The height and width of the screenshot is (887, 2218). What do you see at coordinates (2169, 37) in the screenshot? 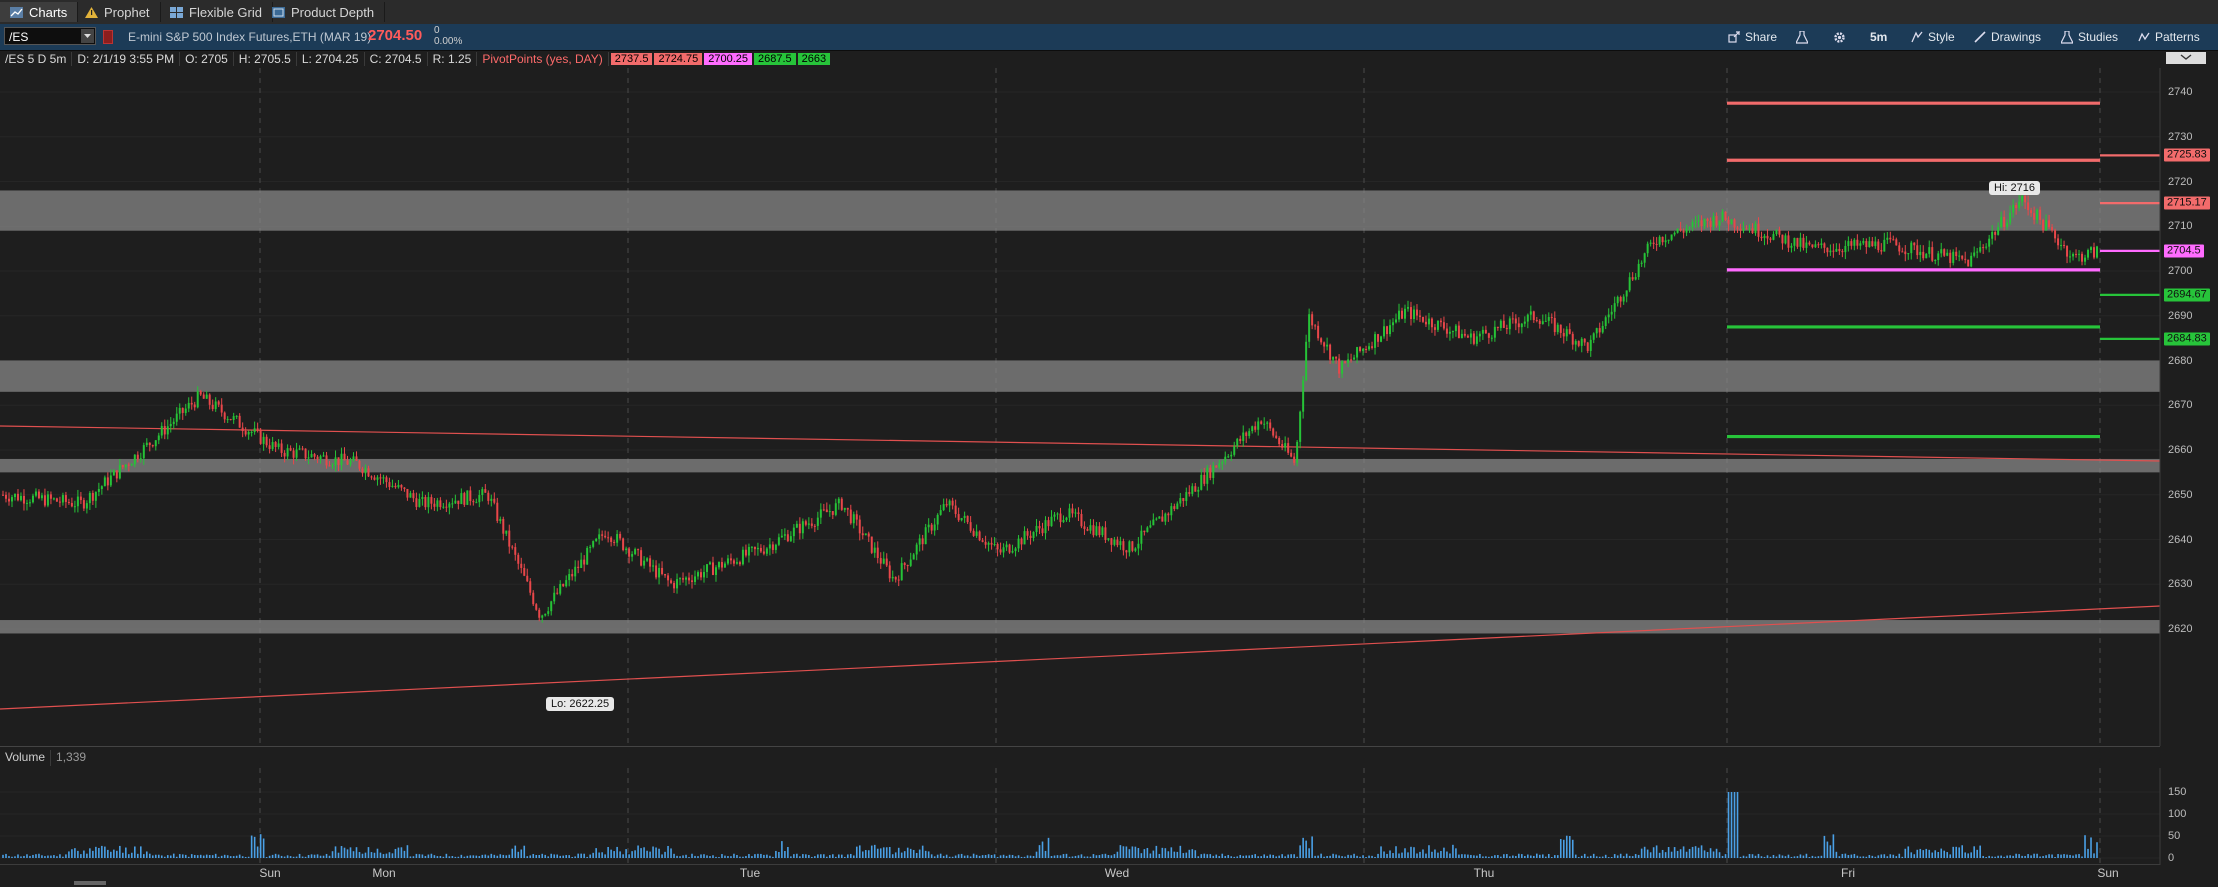
I see `patterns-button: Patterns` at bounding box center [2169, 37].